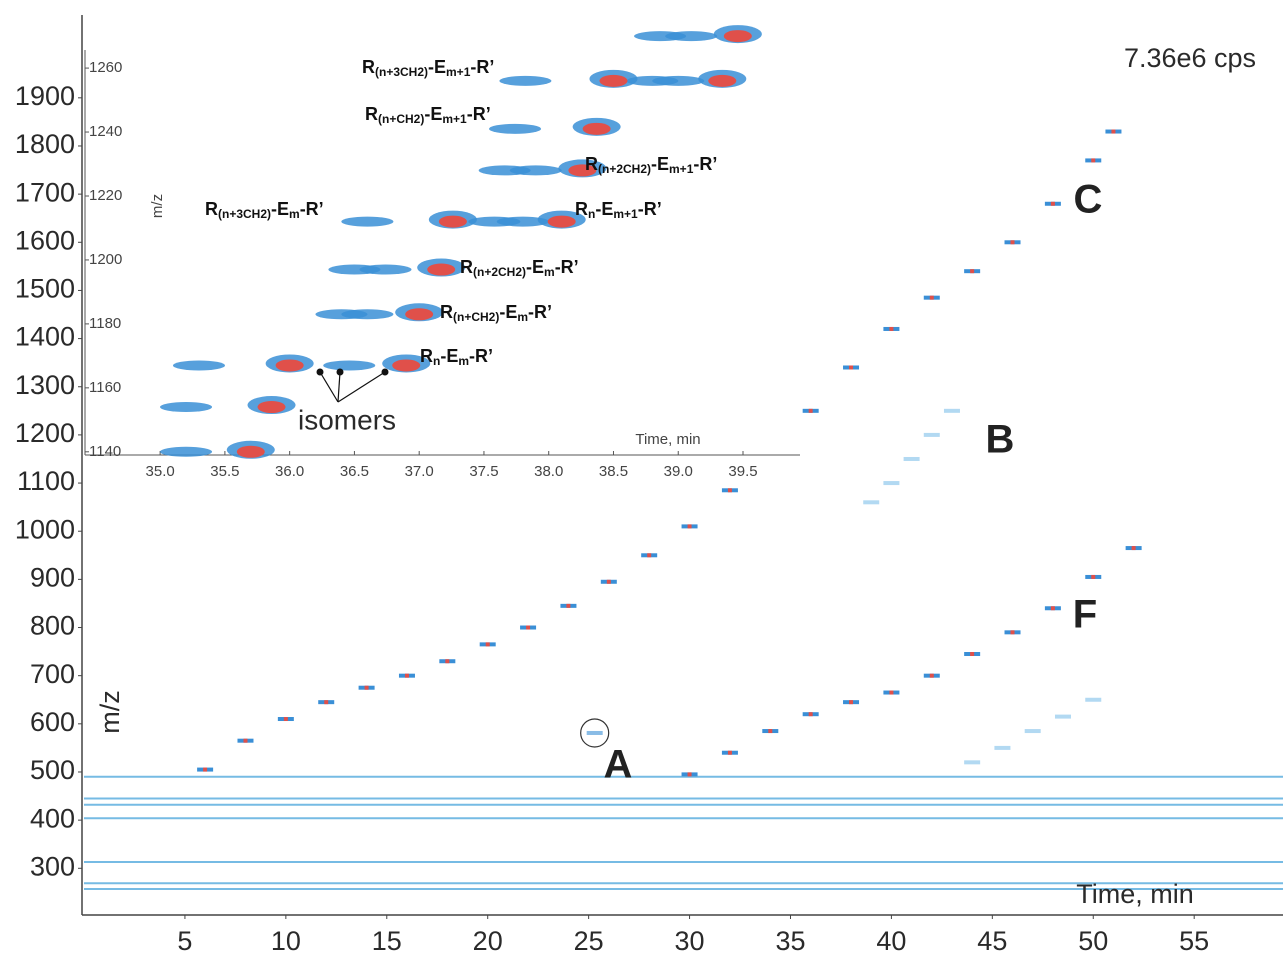  I want to click on peak-label: R(n+CH2)-Em-R’, so click(496, 313).